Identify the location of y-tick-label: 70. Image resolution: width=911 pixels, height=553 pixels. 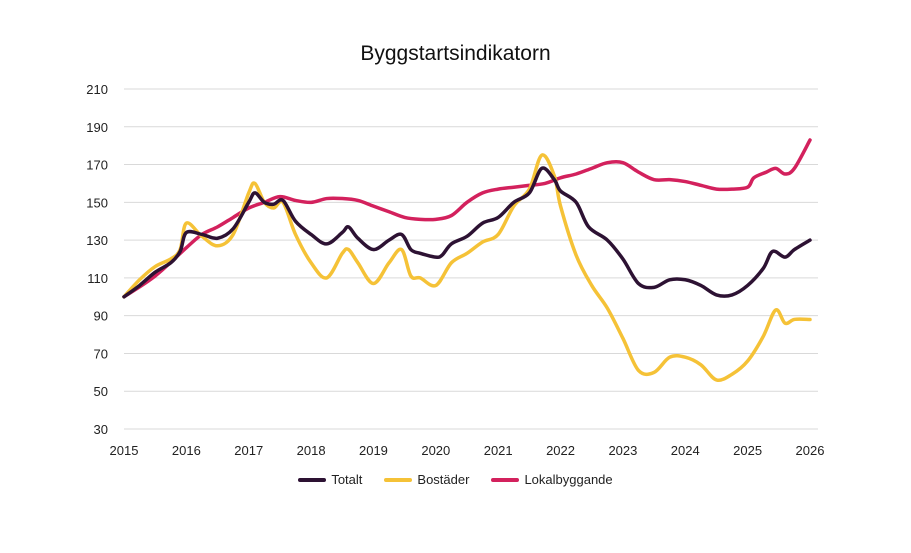
(101, 353).